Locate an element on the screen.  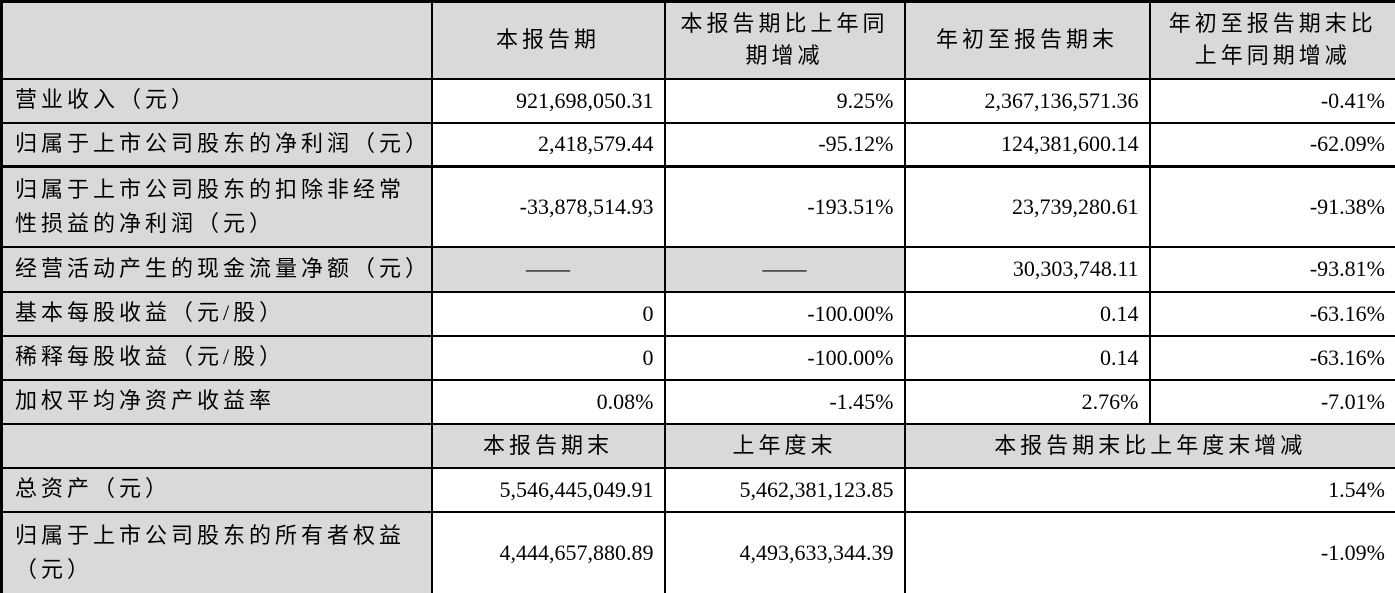
table-row-diluted-eps: 稀释每股收益（元/股） 0 -100.00% 0.14 -63.16% is located at coordinates (697, 357).